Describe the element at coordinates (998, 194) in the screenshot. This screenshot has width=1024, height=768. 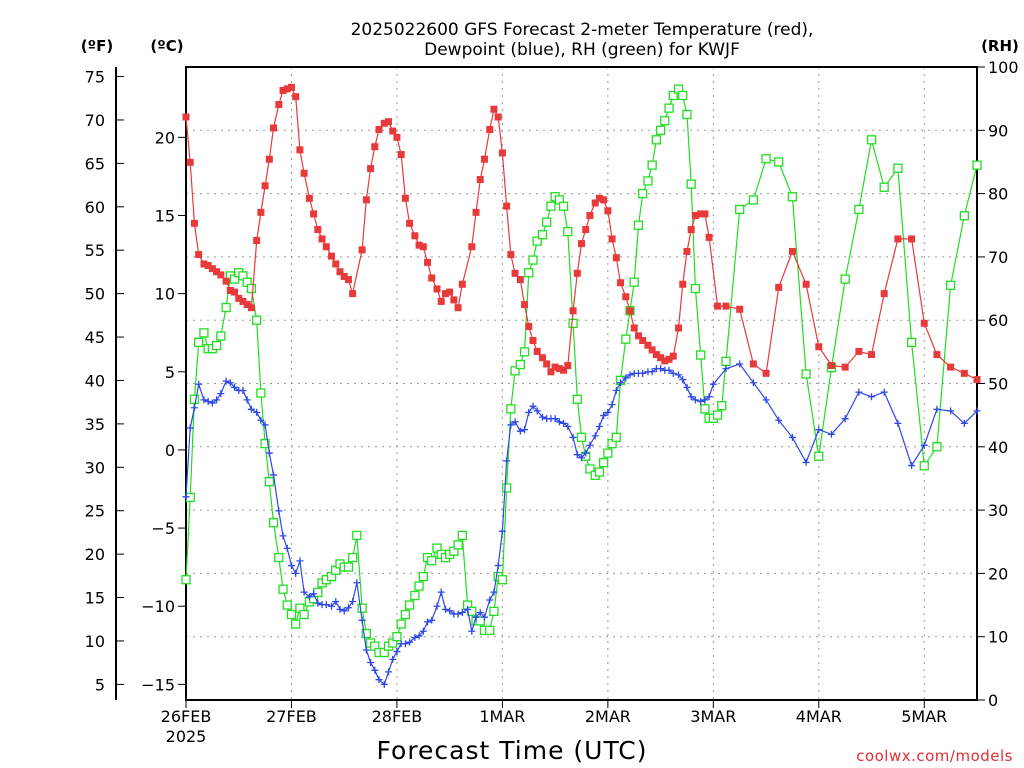
I see `rh-tick-label: 80` at that location.